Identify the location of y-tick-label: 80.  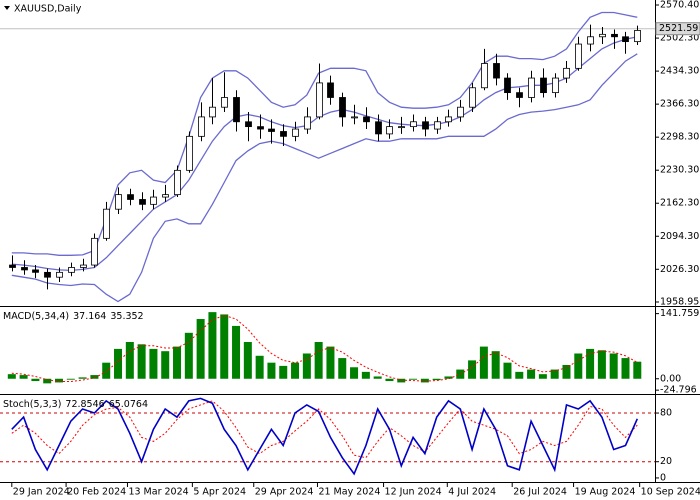
(666, 413).